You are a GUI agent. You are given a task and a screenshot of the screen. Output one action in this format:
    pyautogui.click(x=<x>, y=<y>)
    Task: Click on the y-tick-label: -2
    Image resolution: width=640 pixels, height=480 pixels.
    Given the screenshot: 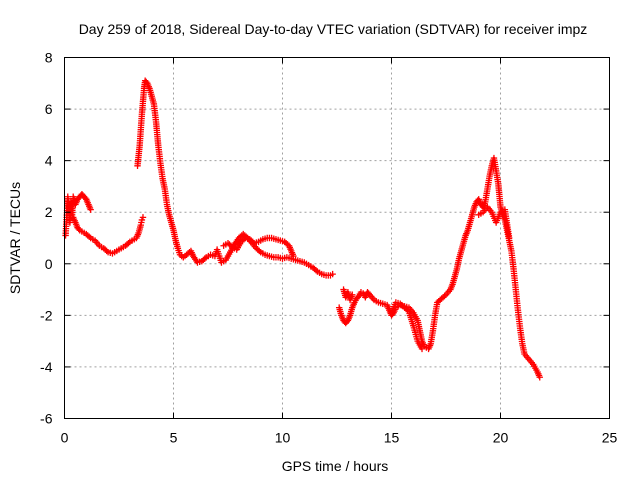 What is the action you would take?
    pyautogui.click(x=46, y=315)
    